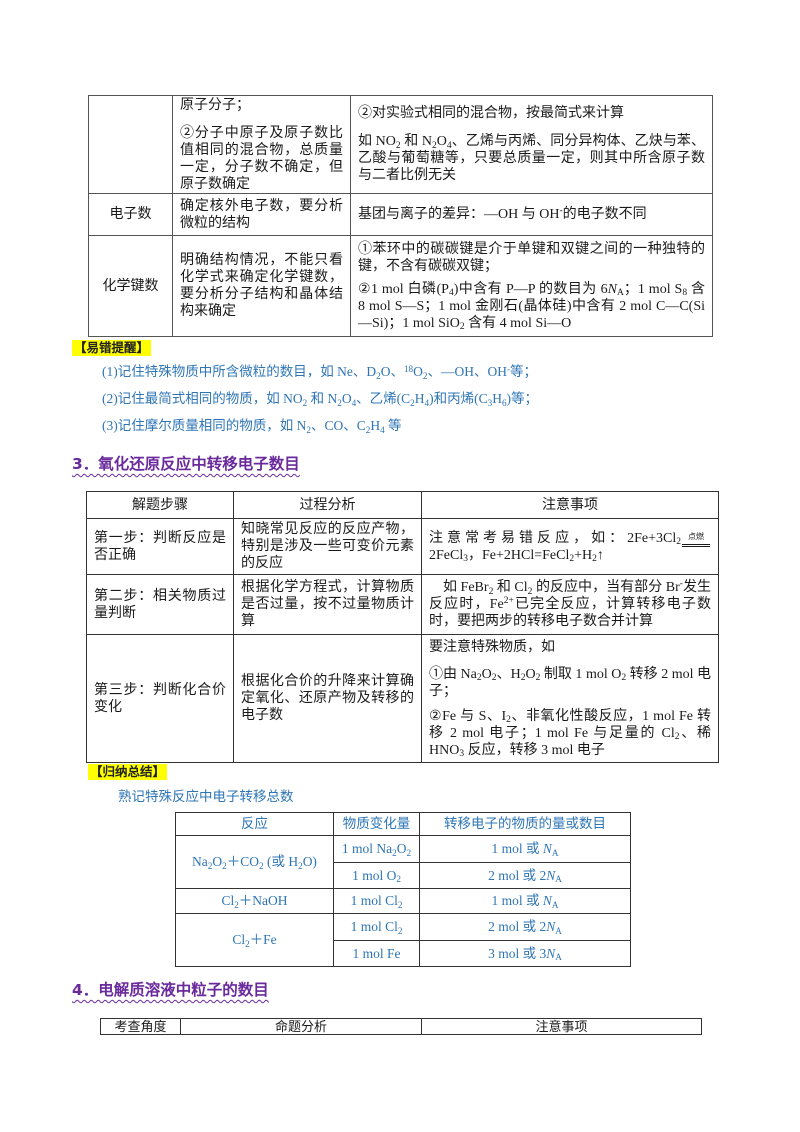  What do you see at coordinates (130, 286) in the screenshot?
I see `aspect-cell: 化学键数` at bounding box center [130, 286].